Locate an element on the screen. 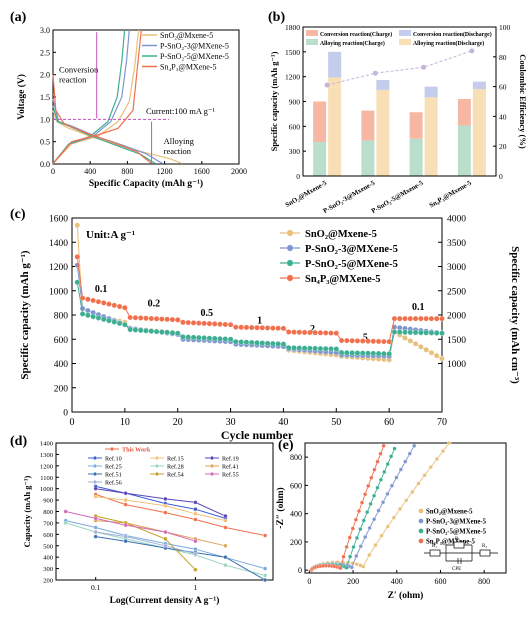  legend-label: Alloying reaction(Discharge) is located at coordinates (448, 43).